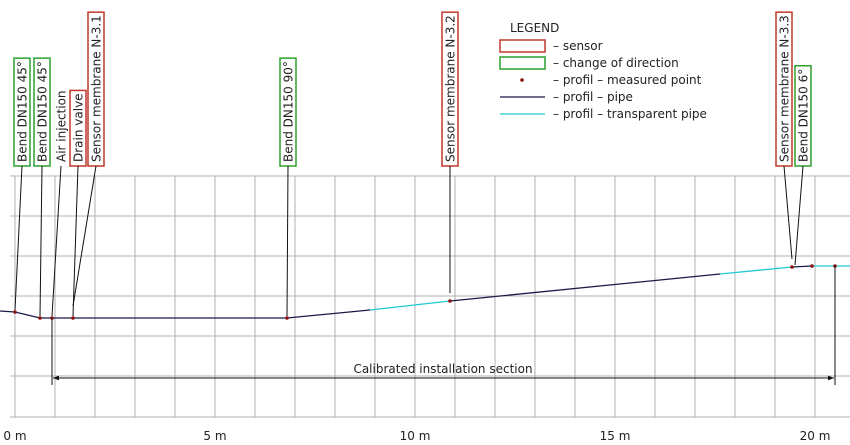  Describe the element at coordinates (534, 28) in the screenshot. I see `legend-title: LEGEND` at that location.